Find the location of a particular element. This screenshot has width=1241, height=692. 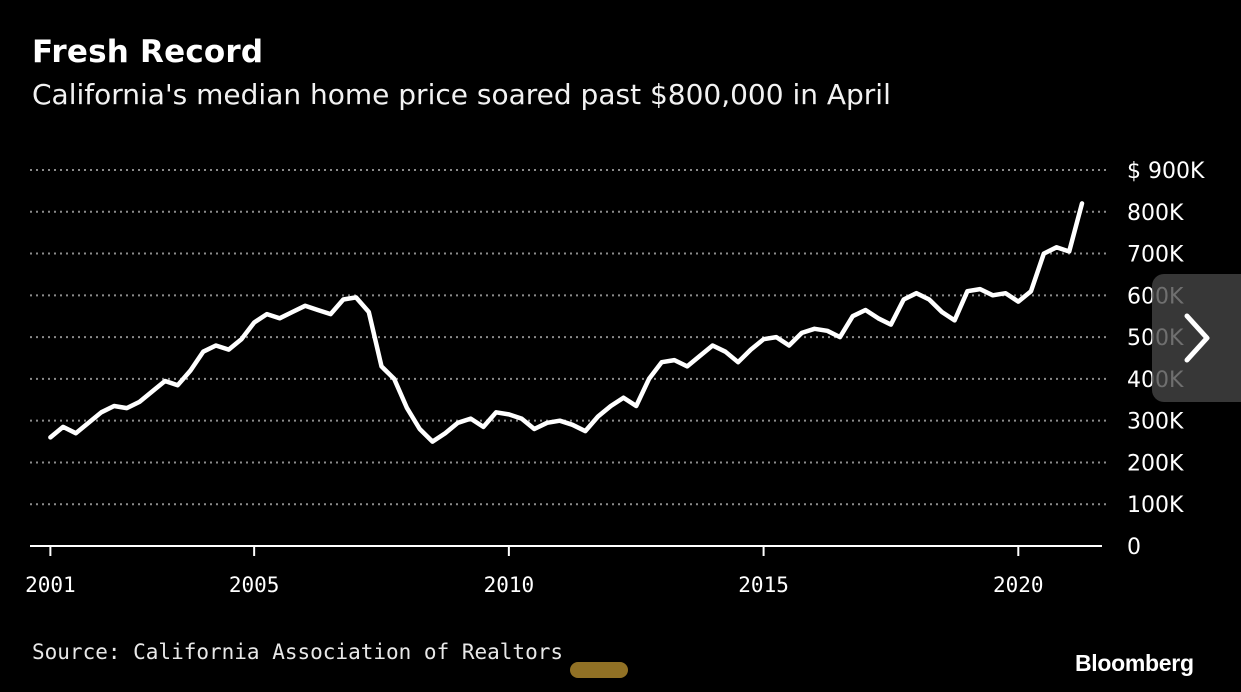

y-tick-label: 200K is located at coordinates (1155, 463).